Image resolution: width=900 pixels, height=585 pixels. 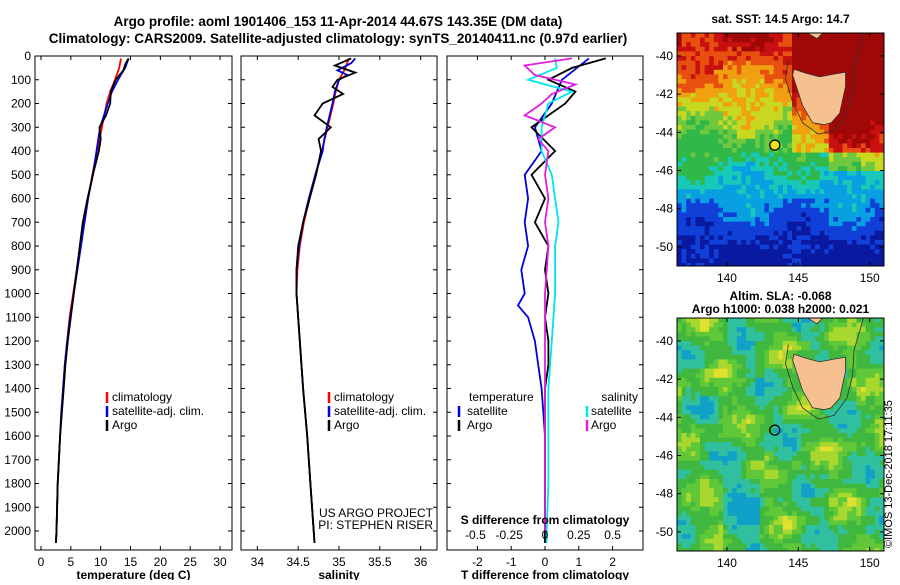 I want to click on tasmania-landmass, so click(x=819, y=382).